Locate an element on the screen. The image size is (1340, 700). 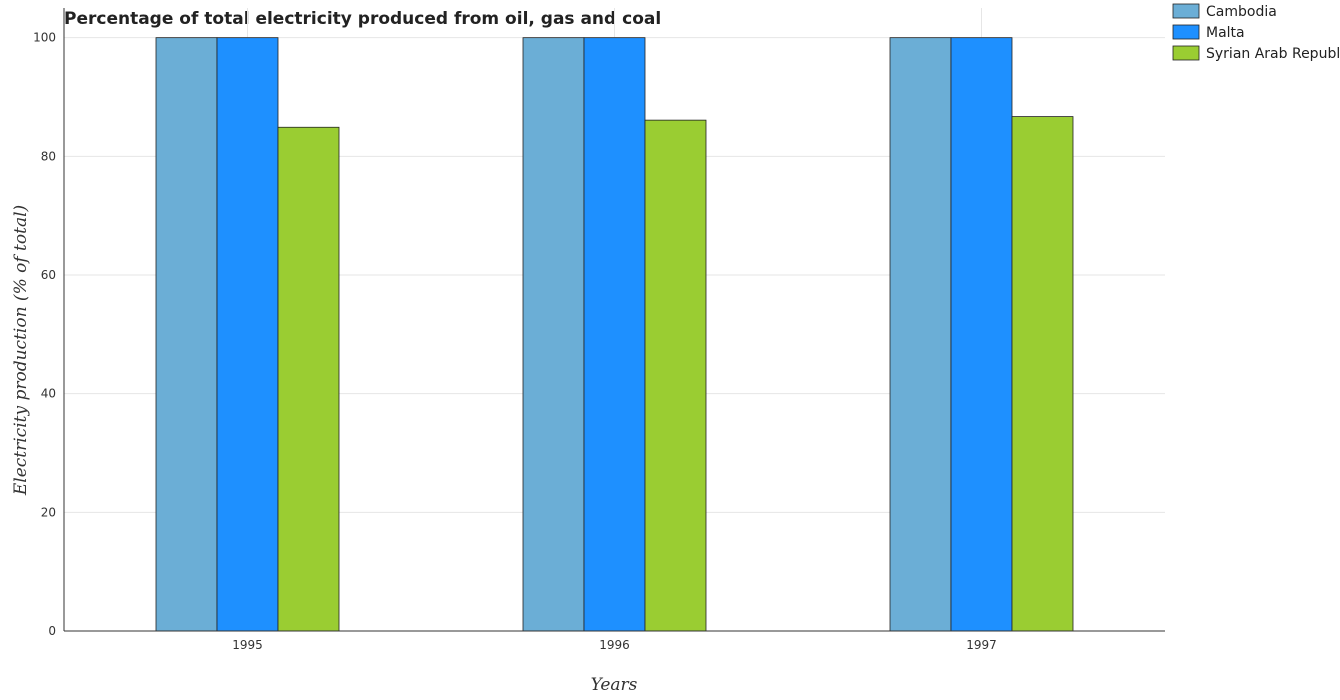
legend-label: Syrian Arab Republic is located at coordinates (1273, 54).